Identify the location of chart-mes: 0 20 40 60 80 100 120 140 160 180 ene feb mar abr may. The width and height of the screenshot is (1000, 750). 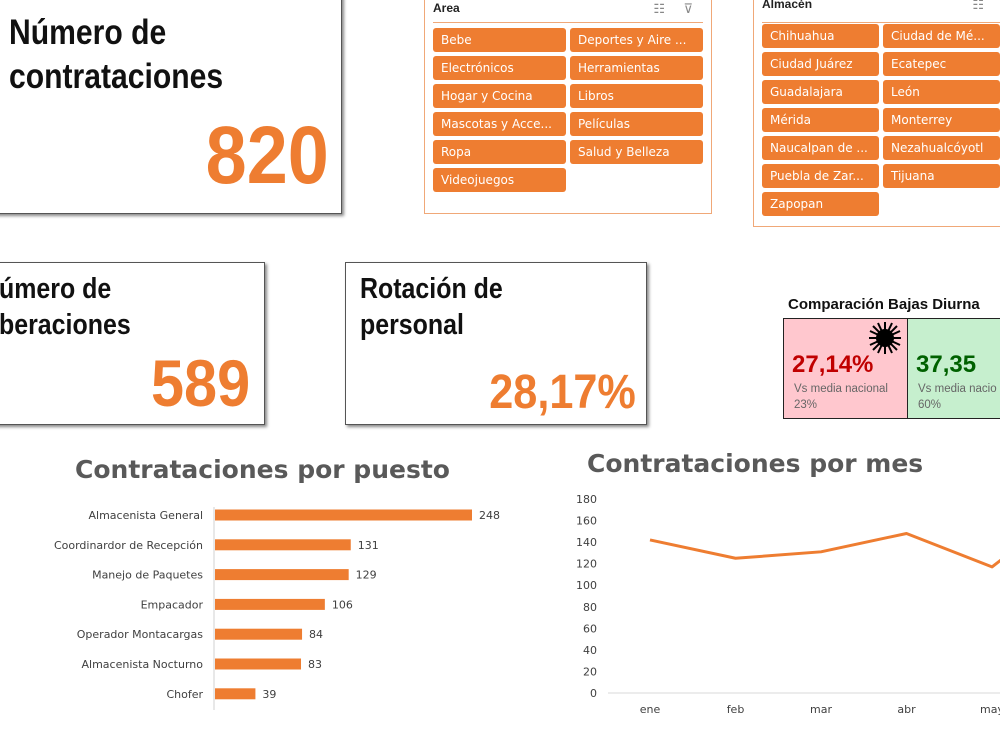
(788, 604).